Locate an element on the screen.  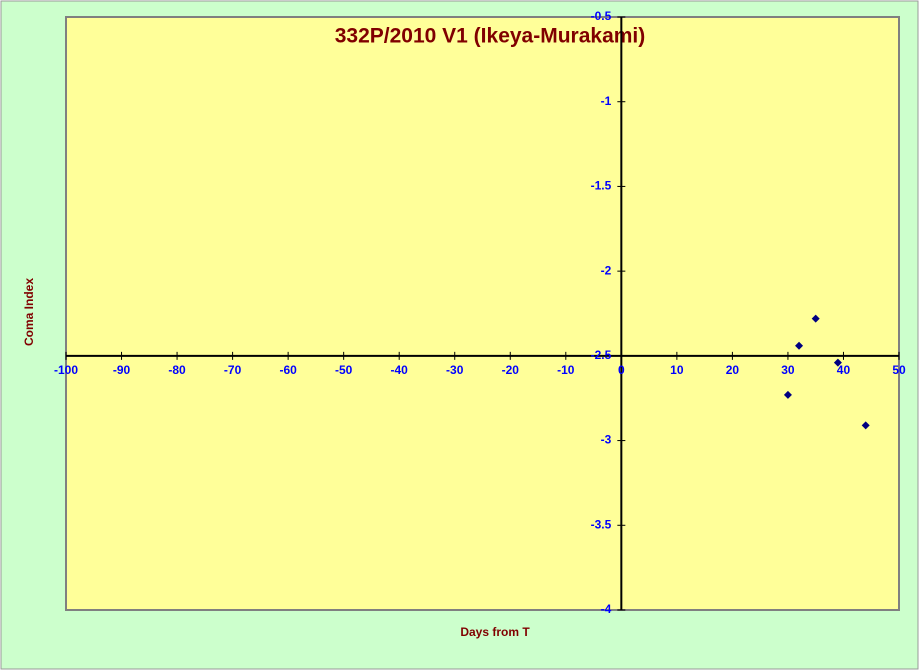
x-tick-label: -80 is located at coordinates (177, 370).